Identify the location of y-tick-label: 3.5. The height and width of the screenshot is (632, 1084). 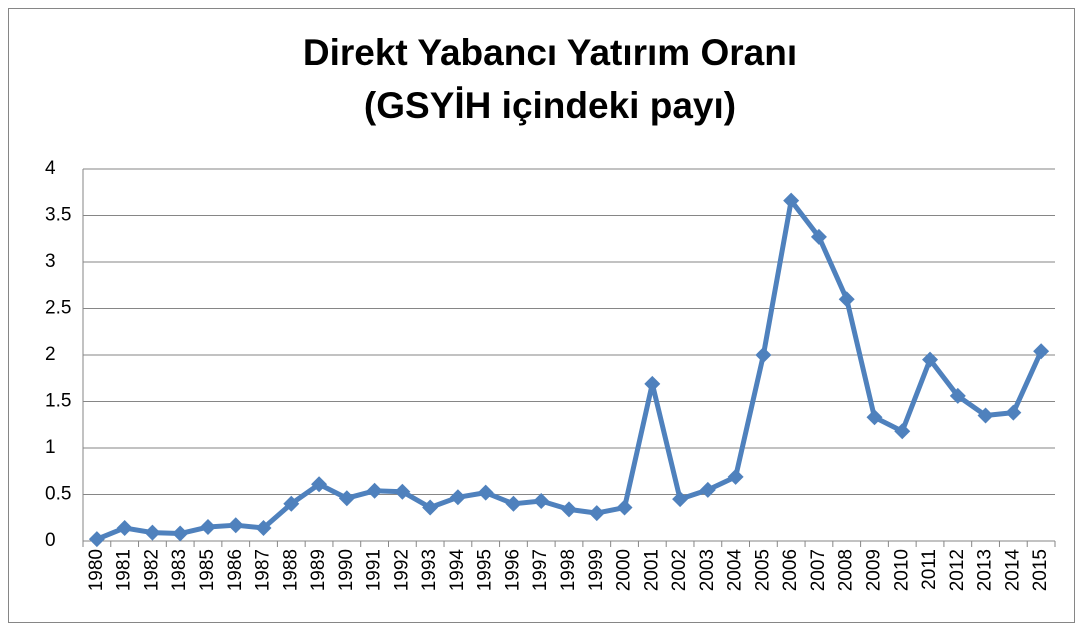
(58, 215).